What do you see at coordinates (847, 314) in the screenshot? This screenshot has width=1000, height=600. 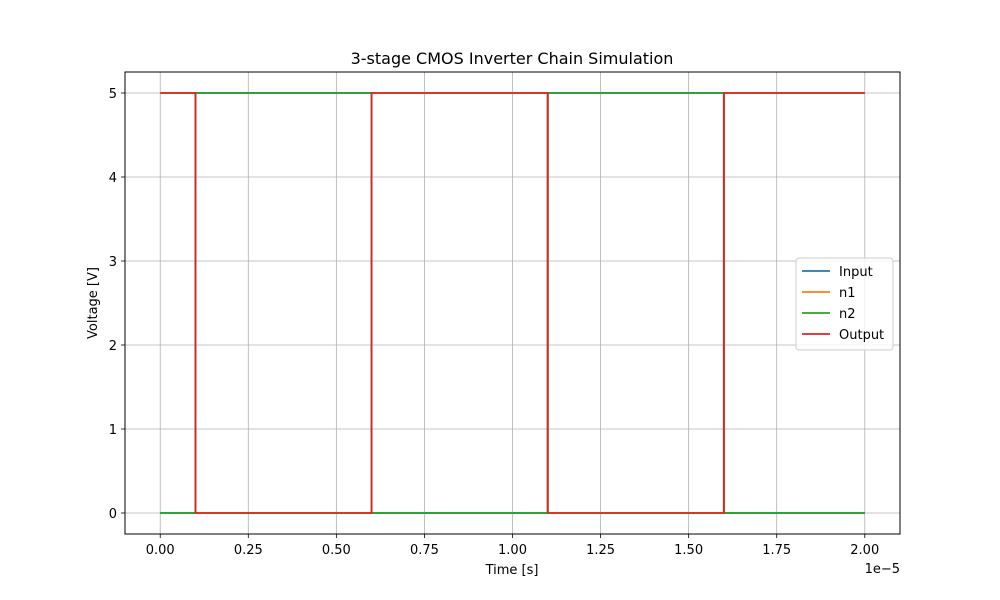 I see `legend-label: n2` at bounding box center [847, 314].